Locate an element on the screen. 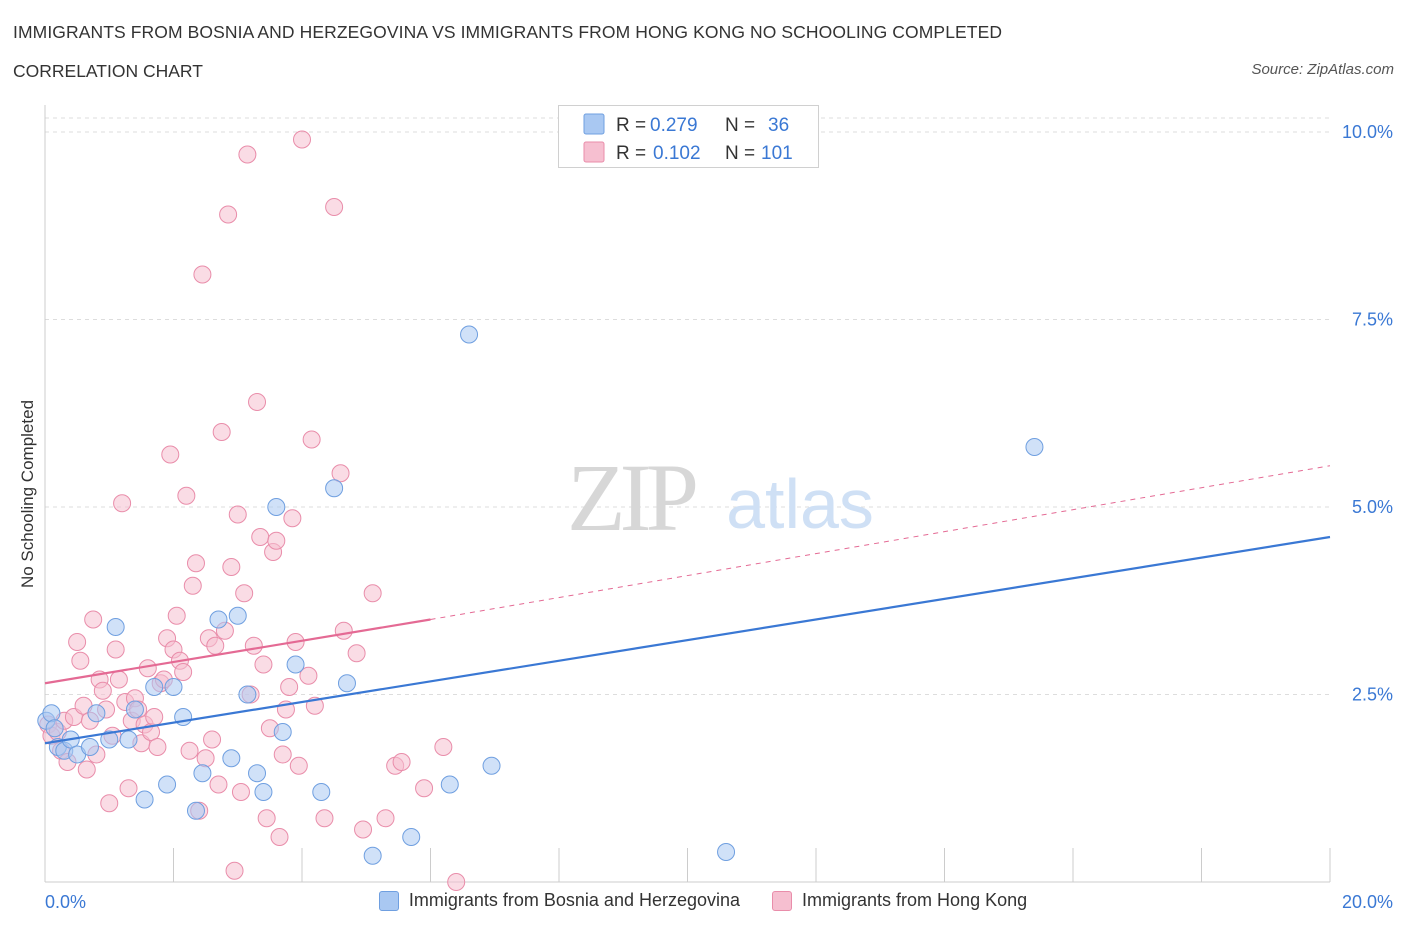  legend-swatch-bosnia is located at coordinates (388, 900).